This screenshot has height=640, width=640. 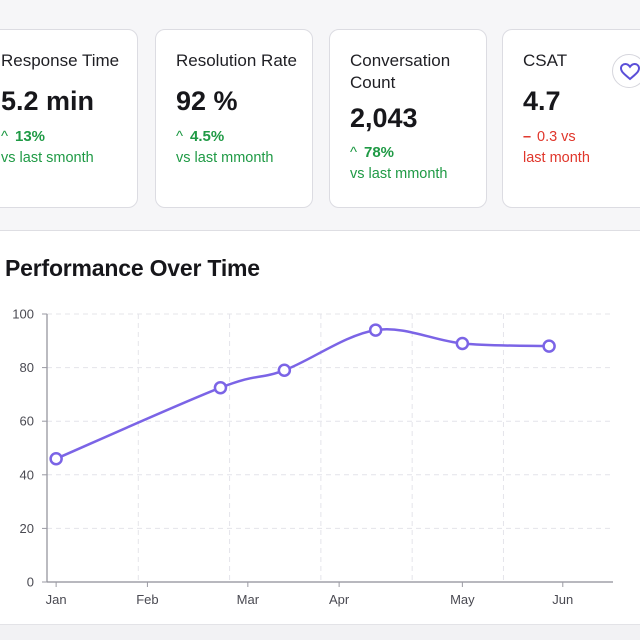 What do you see at coordinates (48, 101) in the screenshot?
I see `metric-value: 5.2 min` at bounding box center [48, 101].